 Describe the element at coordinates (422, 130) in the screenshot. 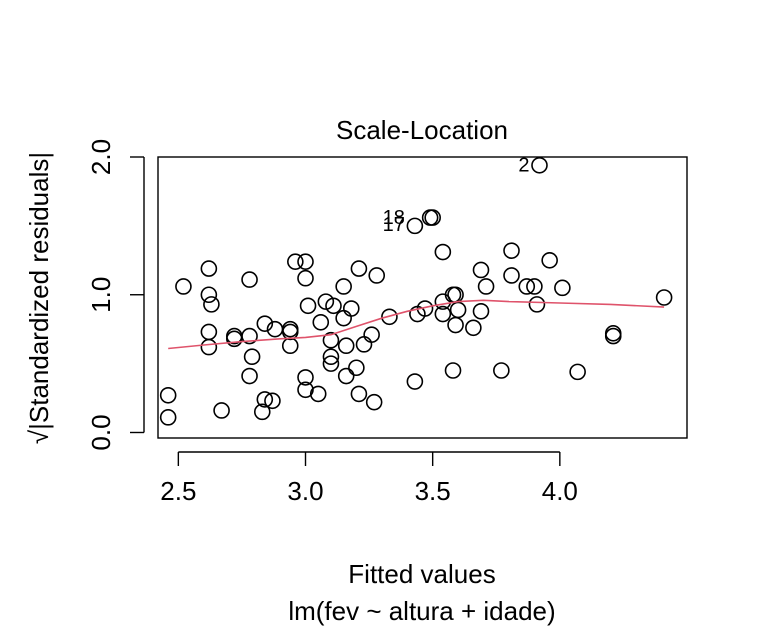

I see `chart-title: Scale-Location` at that location.